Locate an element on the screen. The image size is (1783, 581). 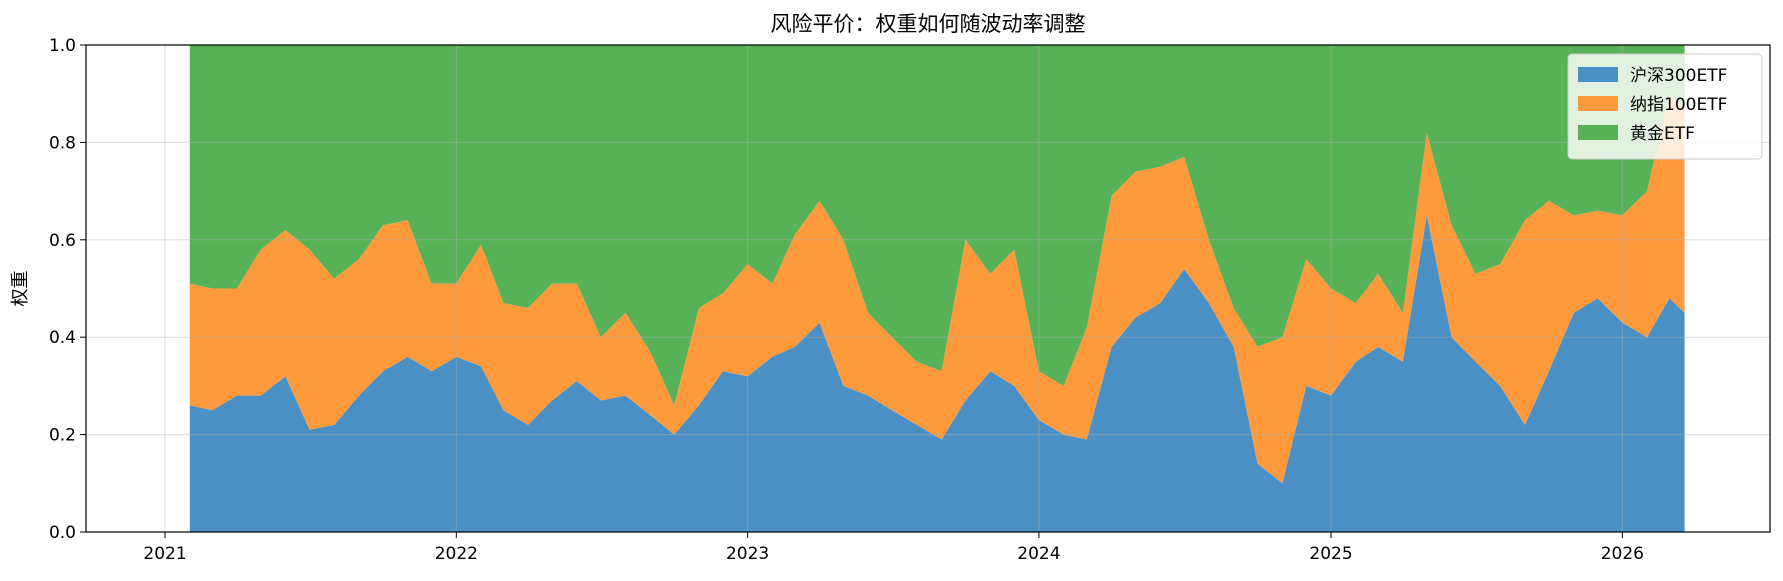
chart-title: 风险平价：权重如何随波动率调整 is located at coordinates (928, 24).